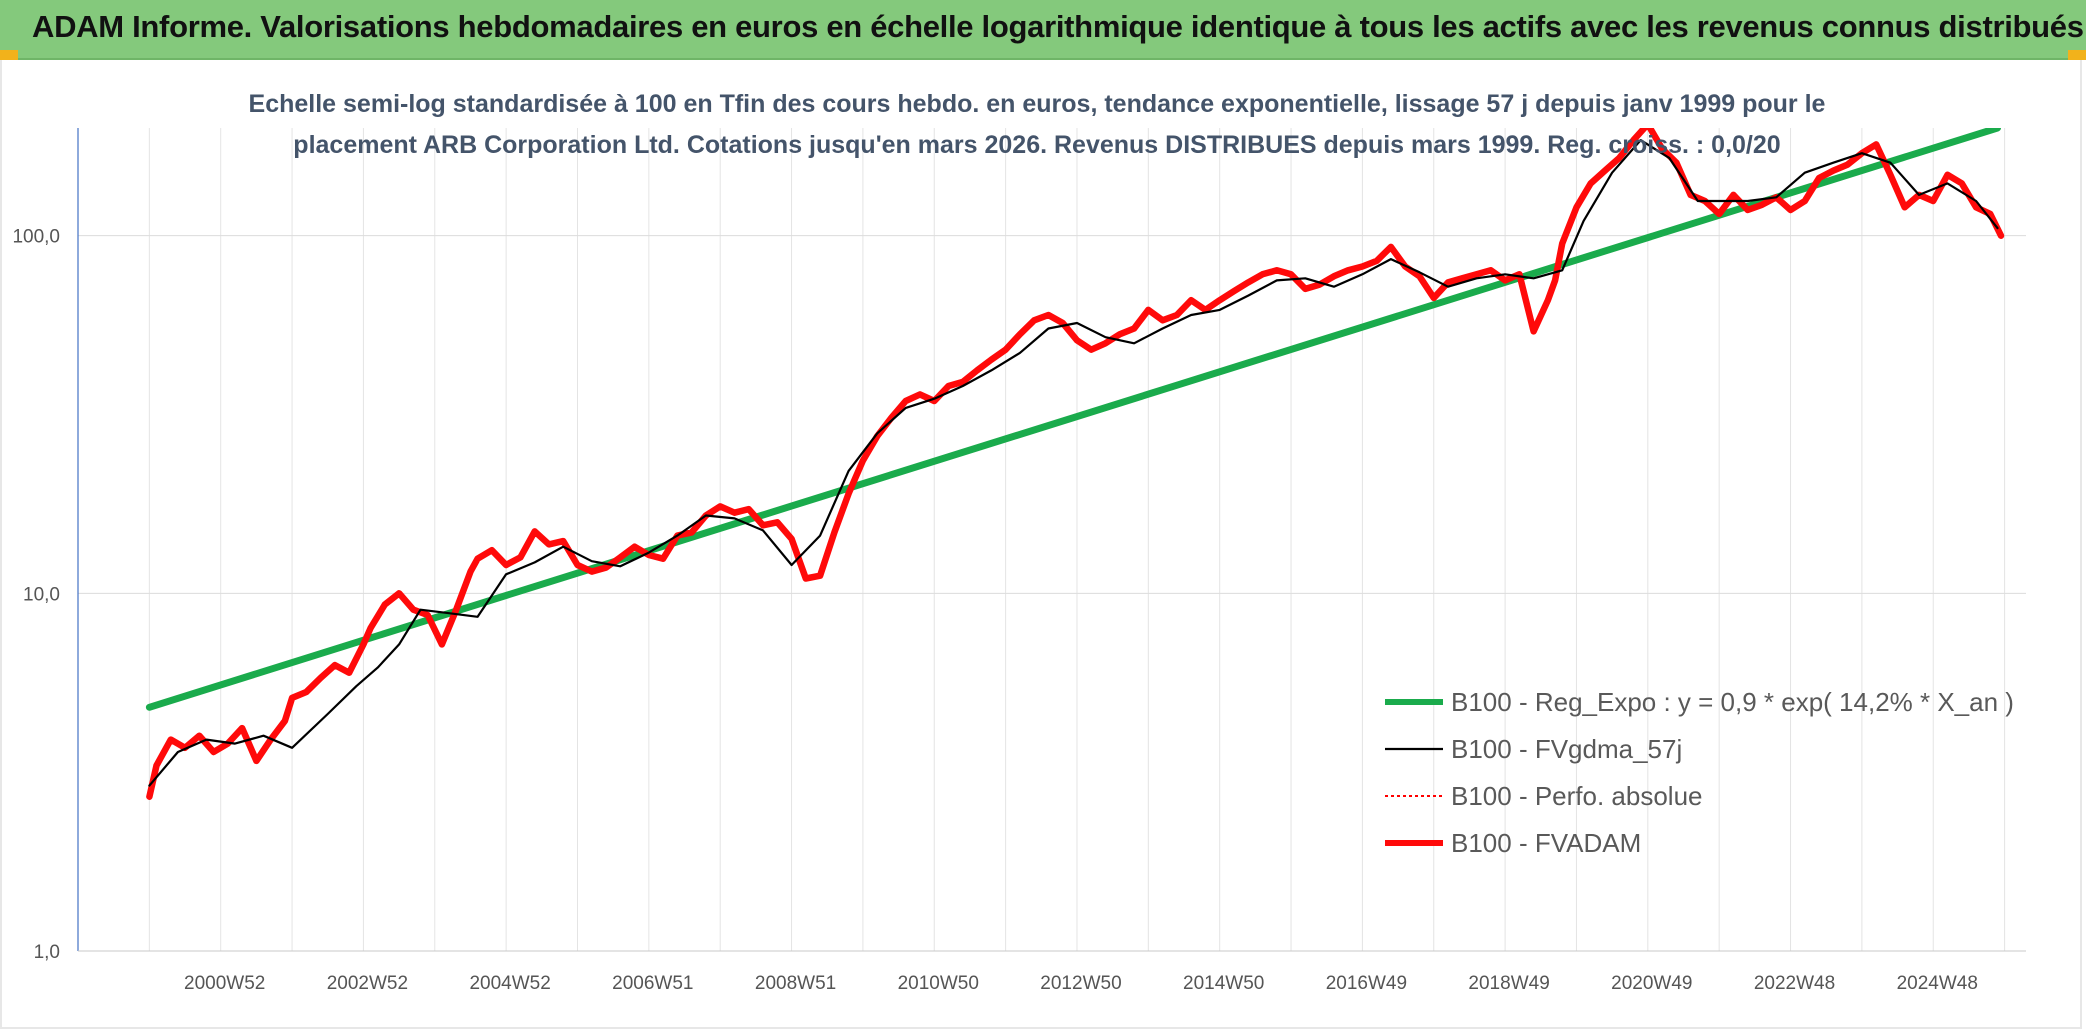 The image size is (2086, 1033). Describe the element at coordinates (1651, 983) in the screenshot. I see `x-tick-label: 2020W49` at that location.